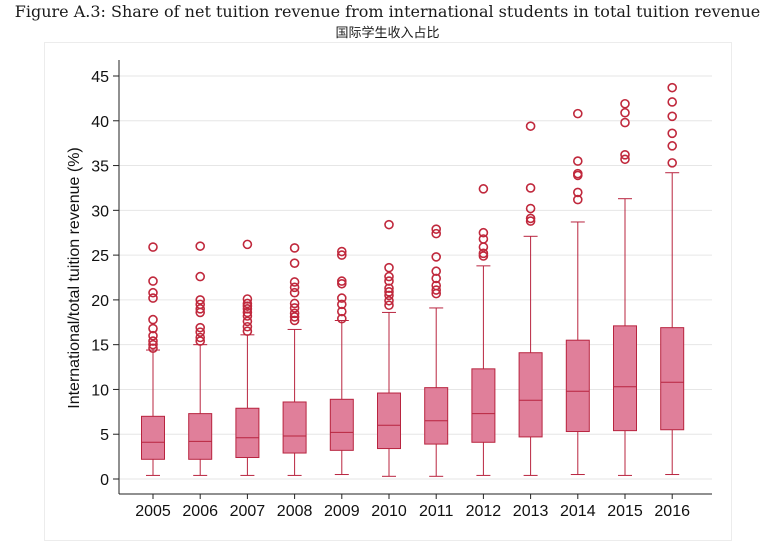 The image size is (775, 541). I want to click on y-tick-label: 30, so click(100, 211).